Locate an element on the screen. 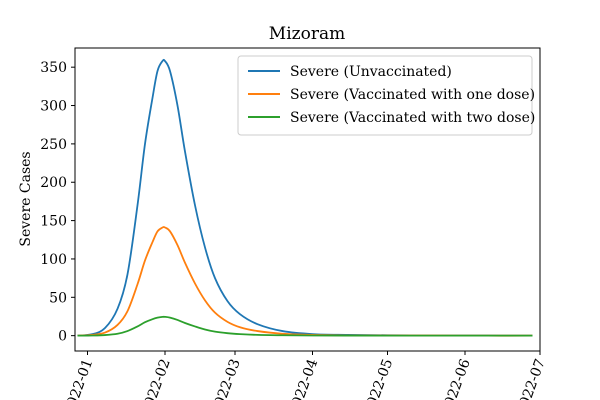 The height and width of the screenshot is (400, 600). legend-entry-2: Severe (Vaccinated with one dose) is located at coordinates (412, 95).